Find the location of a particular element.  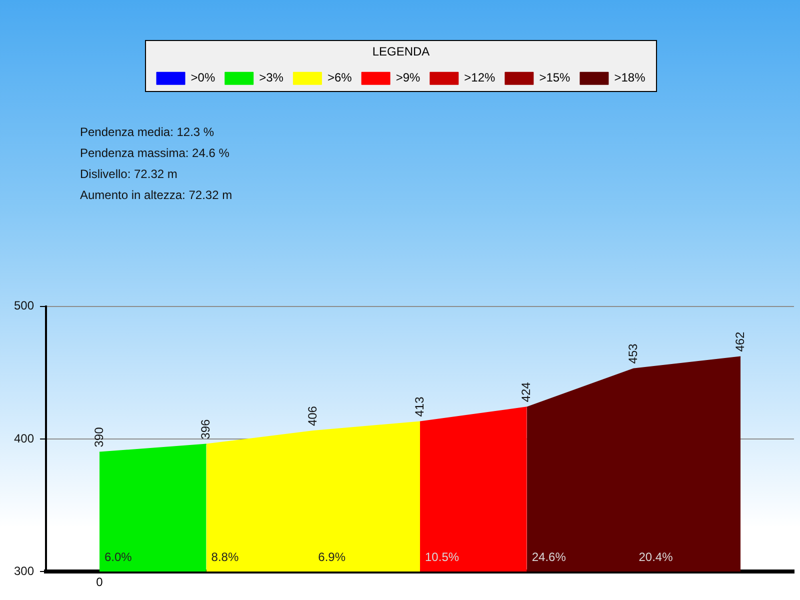

text: Pendenza massima: 24.6 % is located at coordinates (155, 153).